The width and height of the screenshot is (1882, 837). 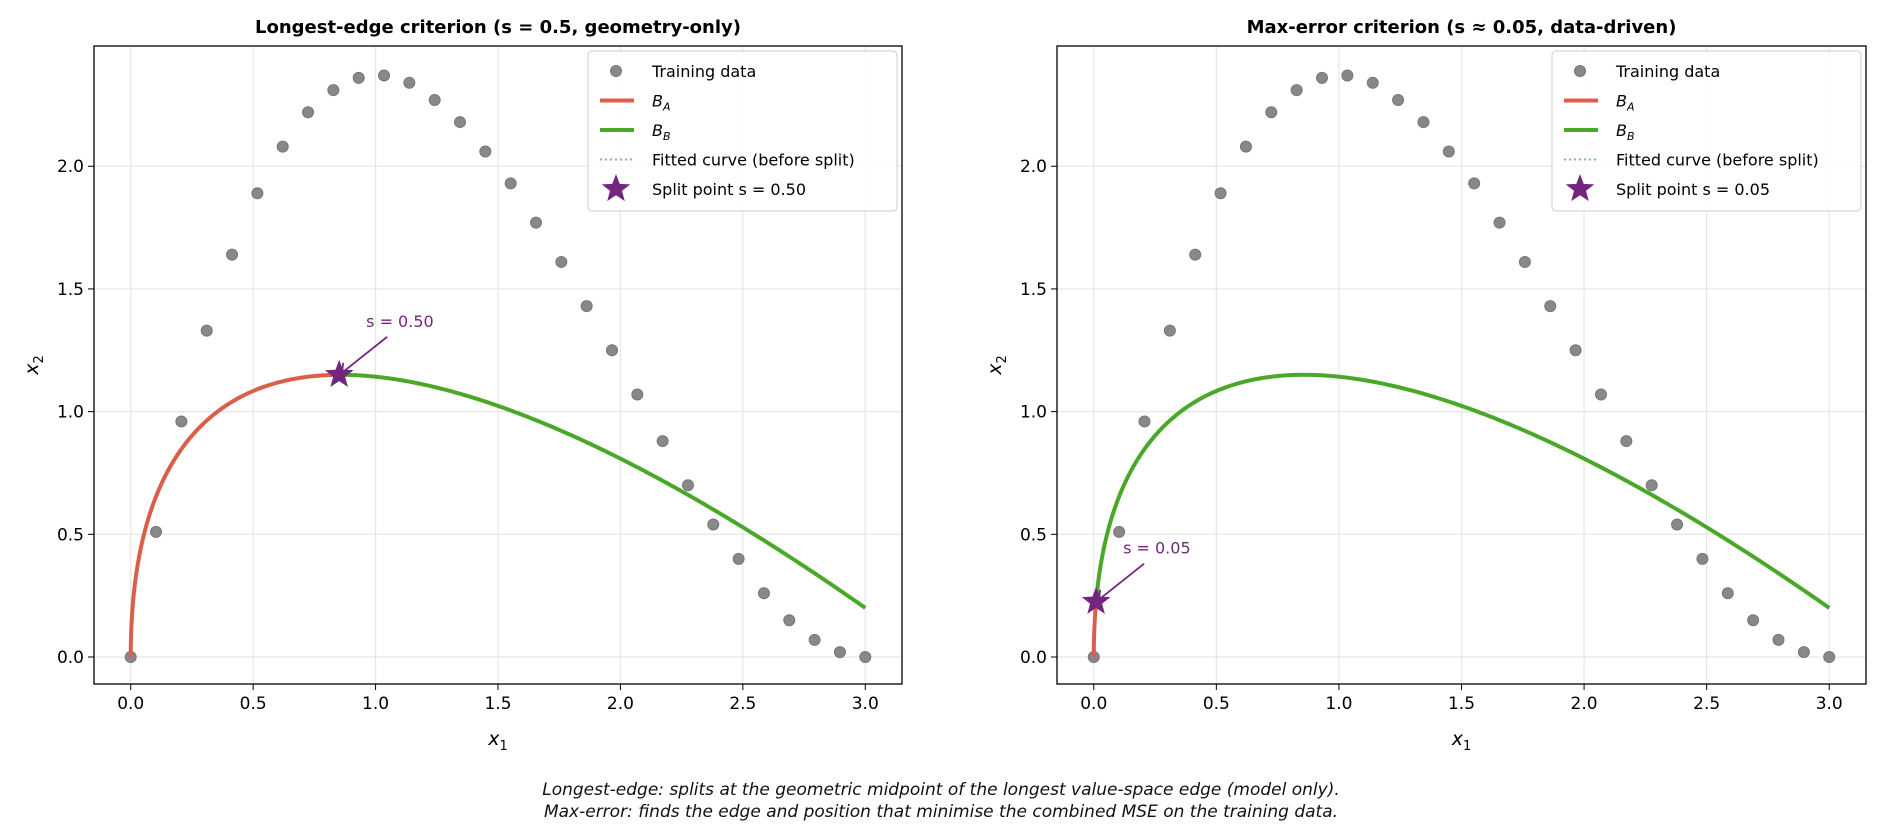 I want to click on y-tick-label: 2.0, so click(x=1033, y=167).